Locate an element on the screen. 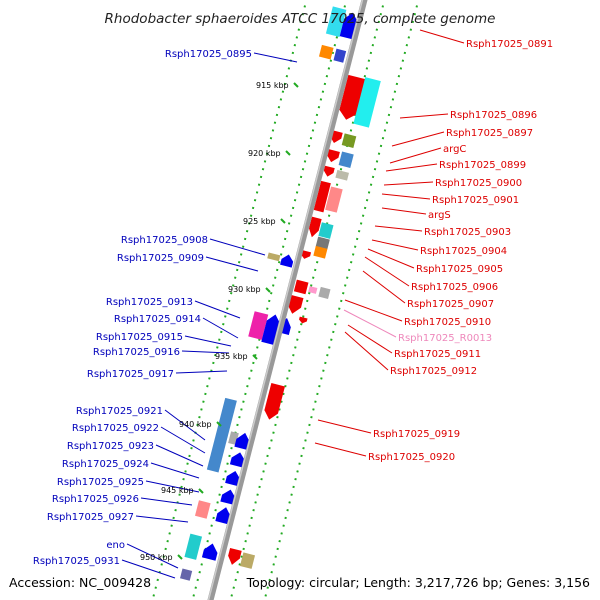 The width and height of the screenshot is (600, 600). feature-argS-pink is located at coordinates (334, 199).